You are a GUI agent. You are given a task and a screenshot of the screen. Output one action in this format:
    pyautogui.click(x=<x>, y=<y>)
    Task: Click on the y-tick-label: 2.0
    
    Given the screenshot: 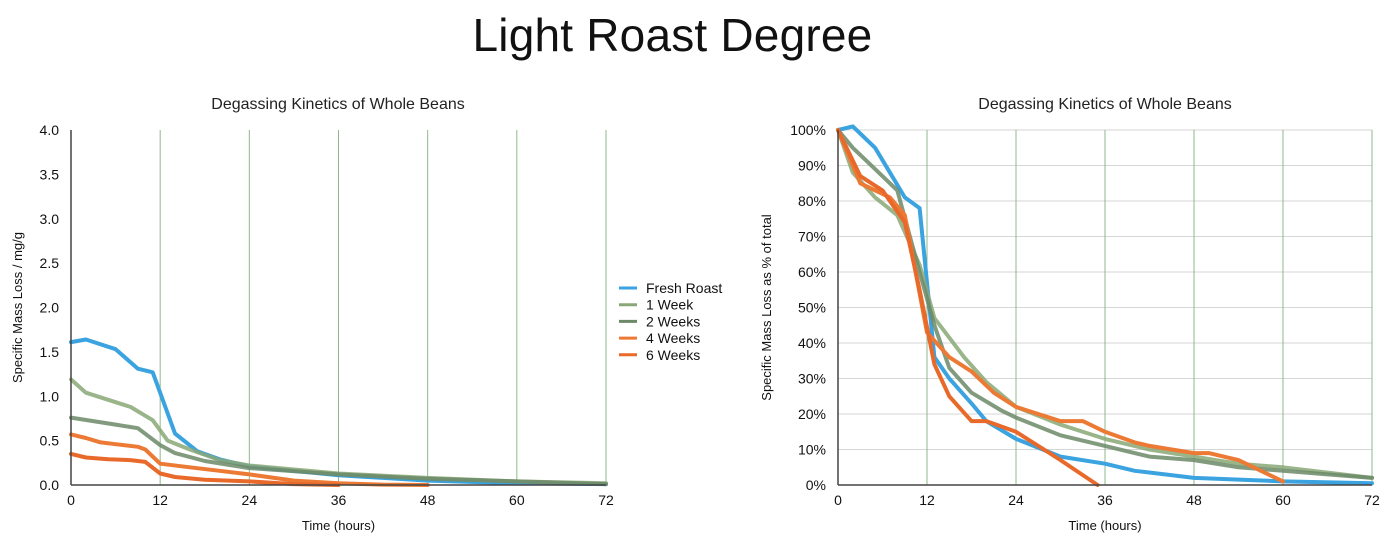 What is the action you would take?
    pyautogui.click(x=50, y=308)
    